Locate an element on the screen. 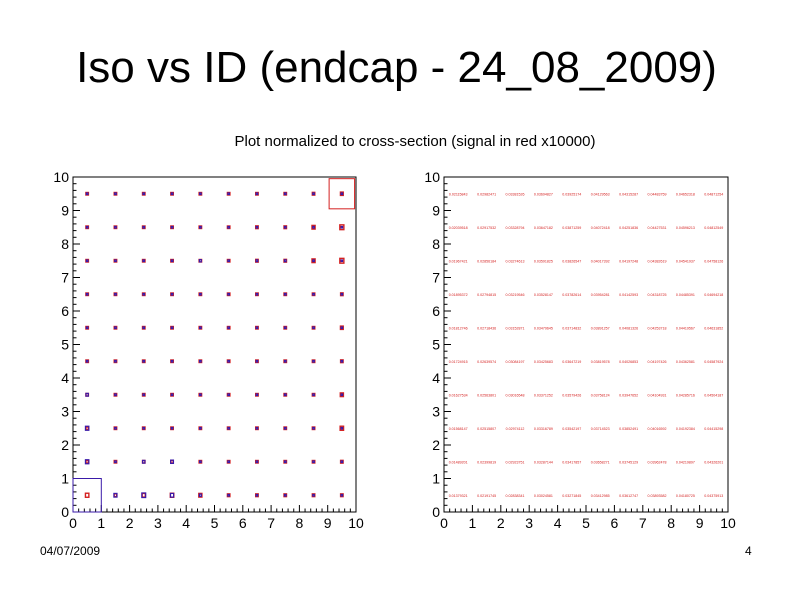 The image size is (793, 596). cell-value: 0.04694218 is located at coordinates (713, 295).